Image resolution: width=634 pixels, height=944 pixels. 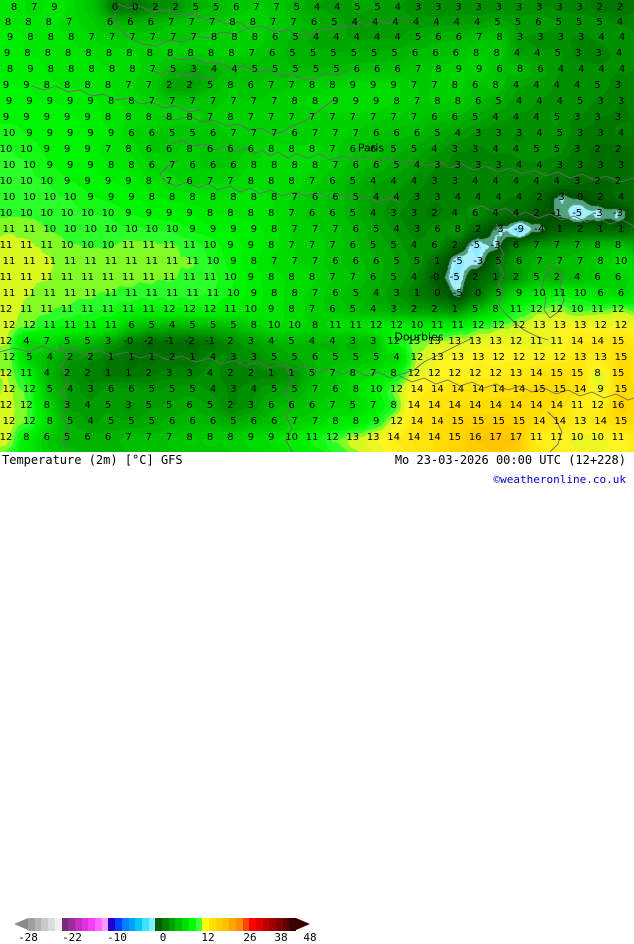 I want to click on colorbar-tick-label: 38, so click(x=281, y=937).